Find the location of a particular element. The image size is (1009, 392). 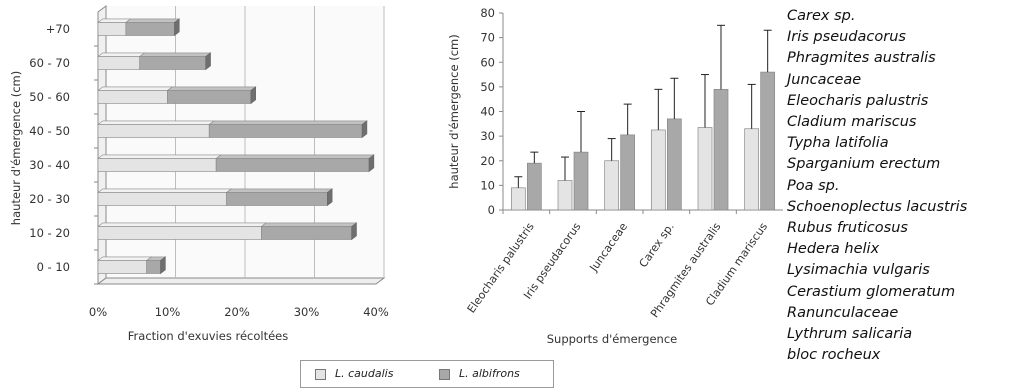

species-item: Sparganium erectum is located at coordinates (864, 164).